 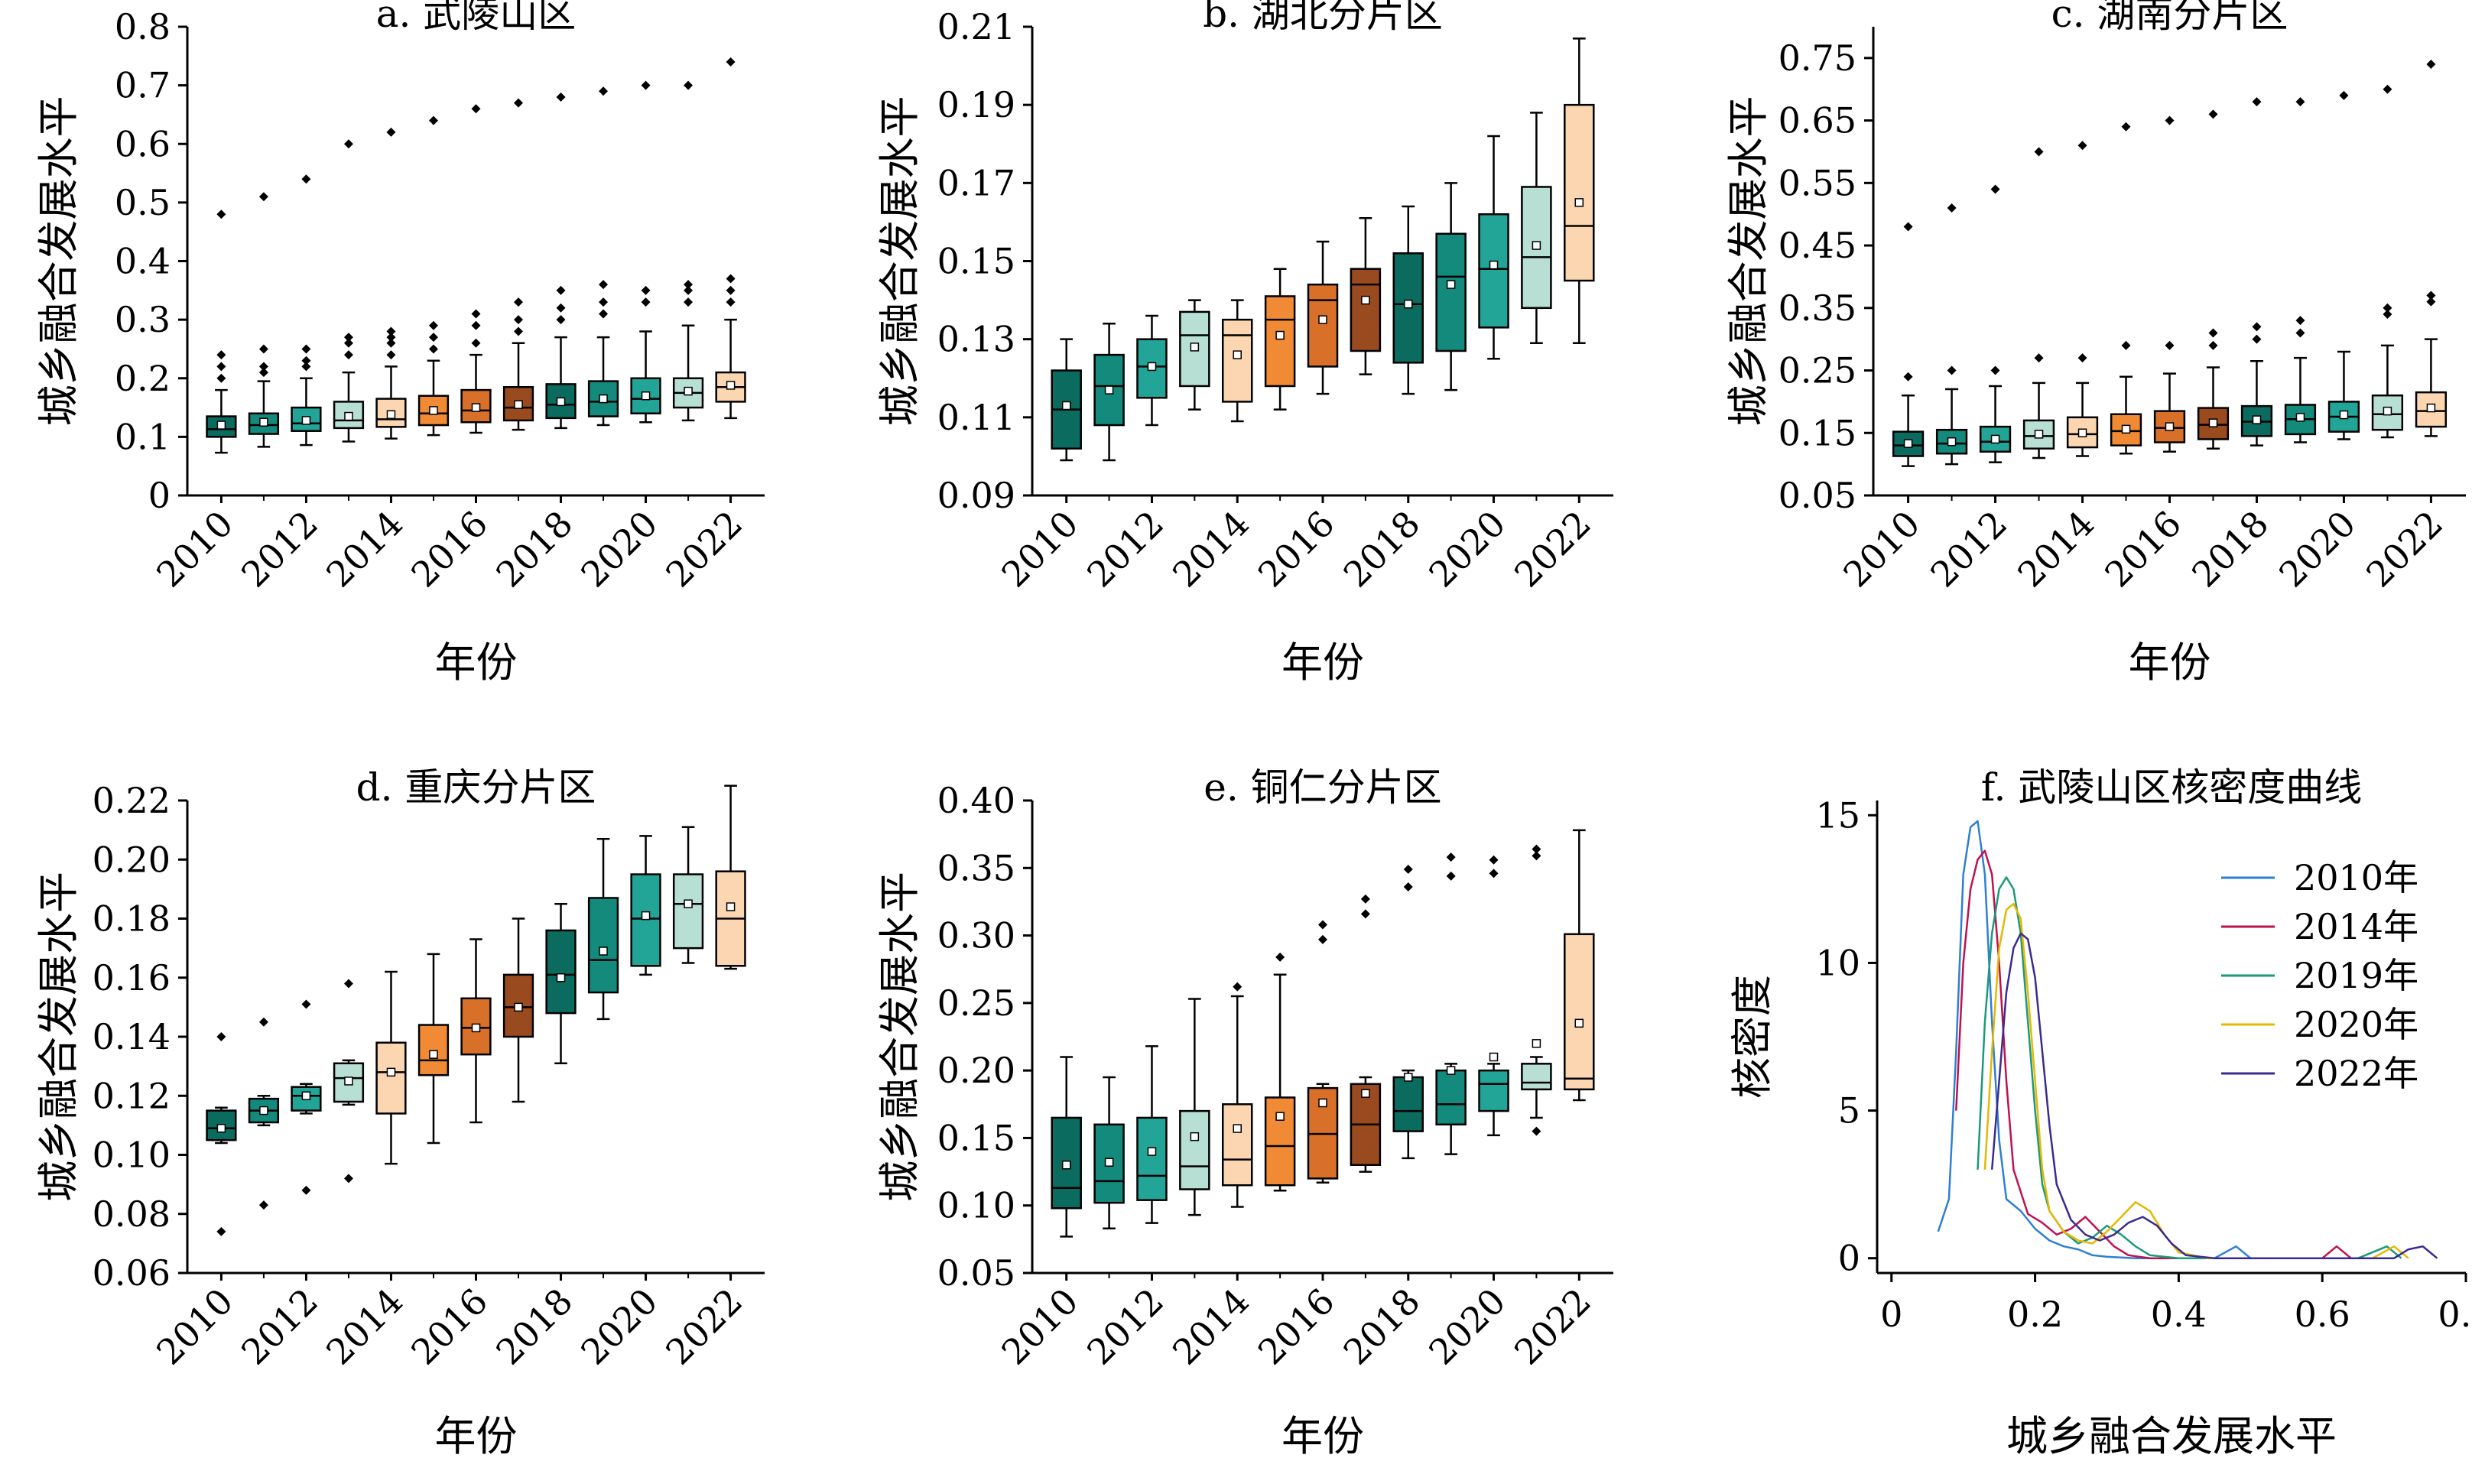 What do you see at coordinates (2356, 975) in the screenshot?
I see `legend-label: 2019年` at bounding box center [2356, 975].